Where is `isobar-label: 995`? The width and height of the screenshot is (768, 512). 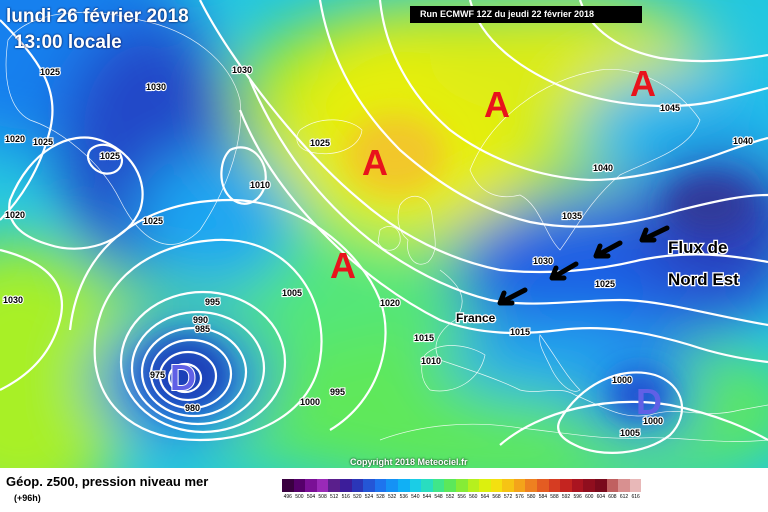 isobar-label: 995 is located at coordinates (337, 392).